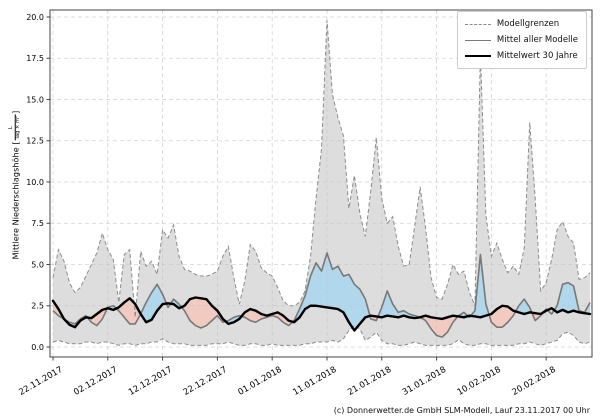 Image resolution: width=600 pixels, height=420 pixels. I want to click on dashed-gray-line-icon, so click(477, 24).